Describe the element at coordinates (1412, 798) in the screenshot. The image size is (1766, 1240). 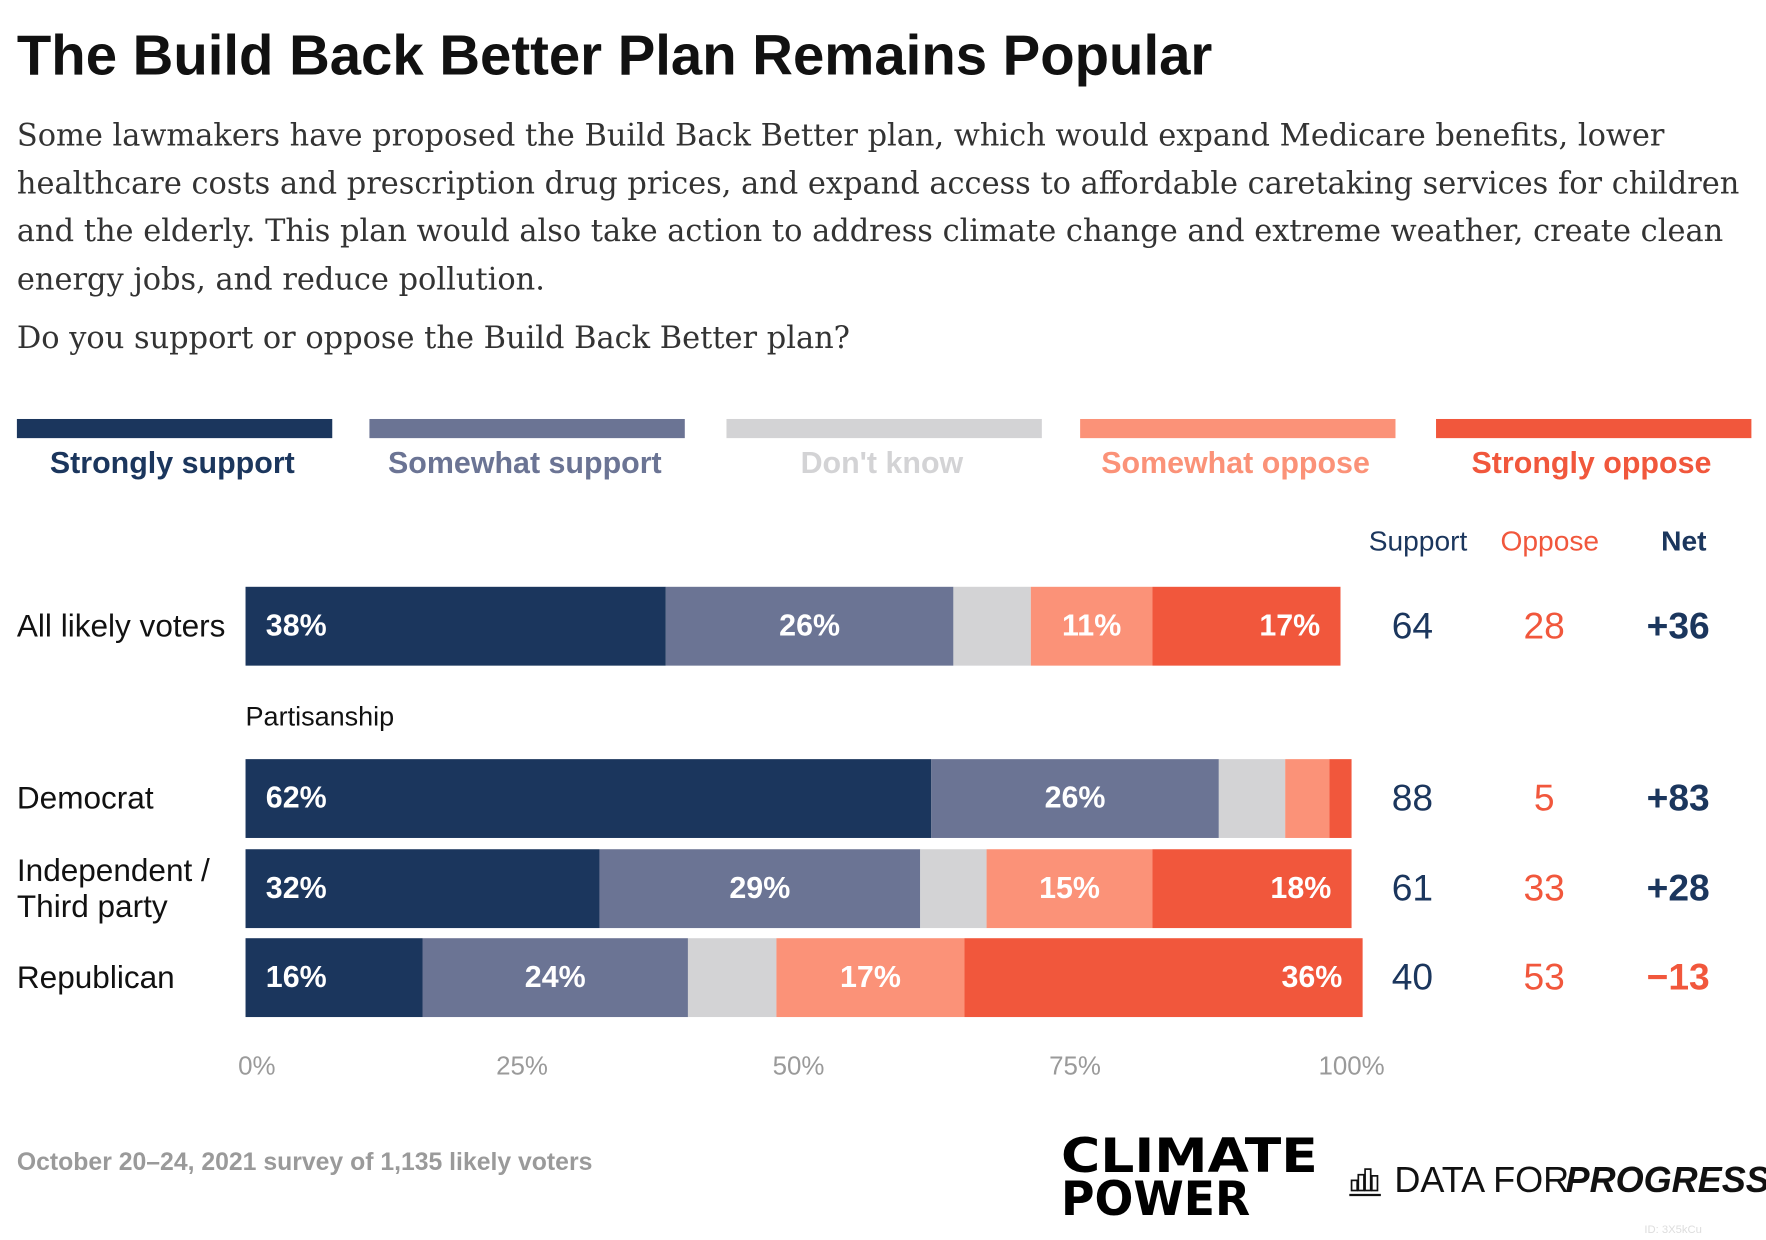
I see `column-value: 88` at that location.